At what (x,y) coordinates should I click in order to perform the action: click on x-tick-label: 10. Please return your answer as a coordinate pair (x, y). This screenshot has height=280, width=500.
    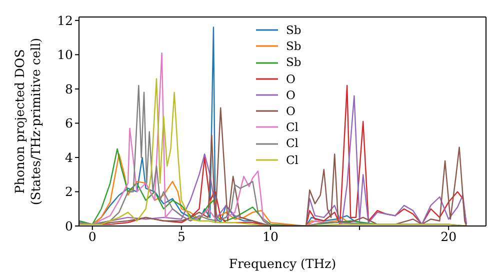
    Looking at the image, I should click on (270, 236).